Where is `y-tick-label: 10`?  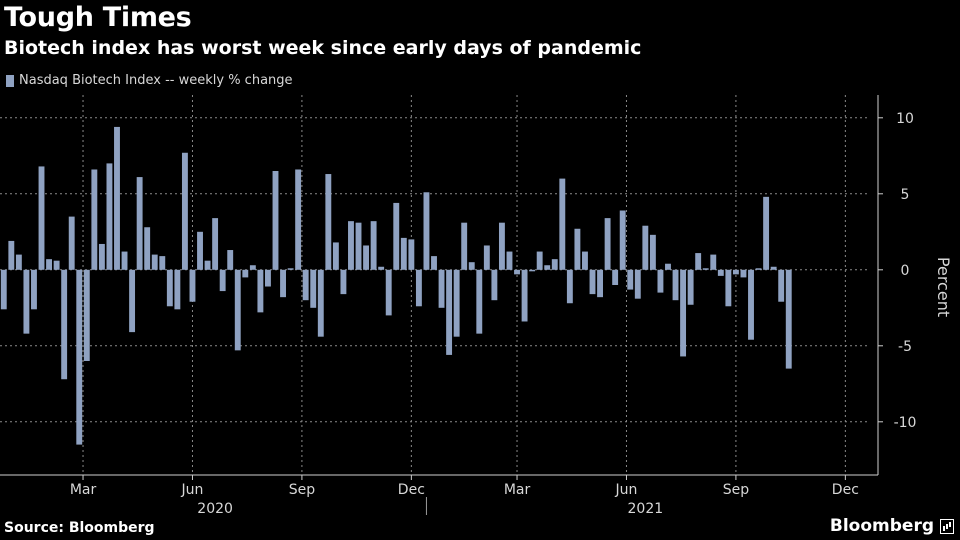 y-tick-label: 10 is located at coordinates (905, 119).